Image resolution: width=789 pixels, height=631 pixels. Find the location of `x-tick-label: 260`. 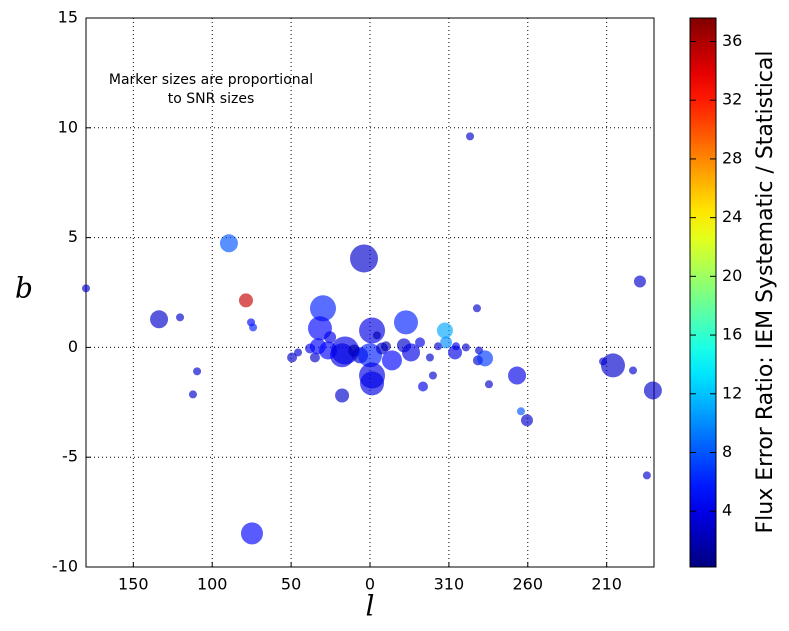

x-tick-label: 260 is located at coordinates (528, 584).